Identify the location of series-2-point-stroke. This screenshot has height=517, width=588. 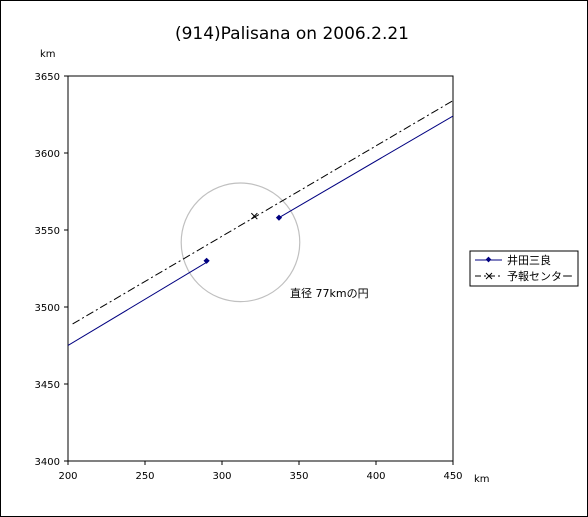
(254, 216).